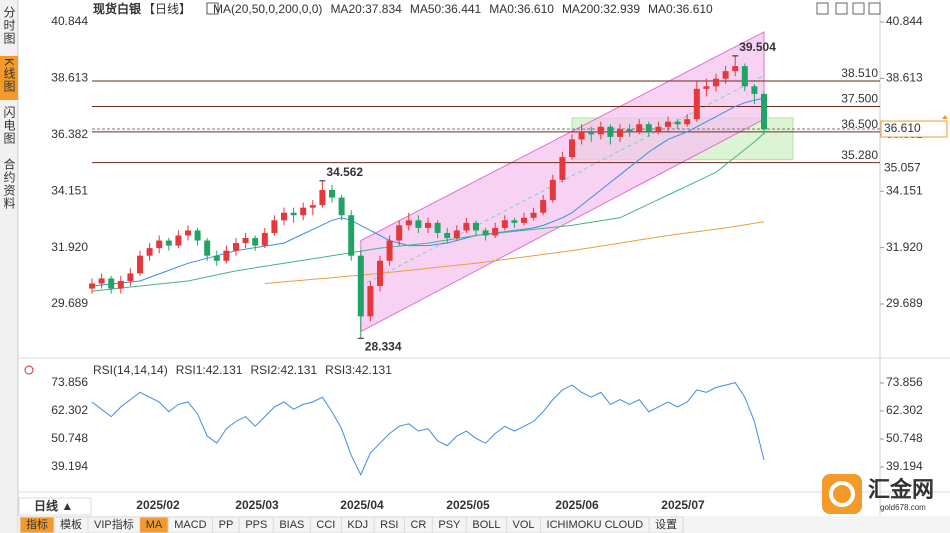 This screenshot has width=950, height=533. What do you see at coordinates (71, 524) in the screenshot?
I see `toolbar-tab: 模板` at bounding box center [71, 524].